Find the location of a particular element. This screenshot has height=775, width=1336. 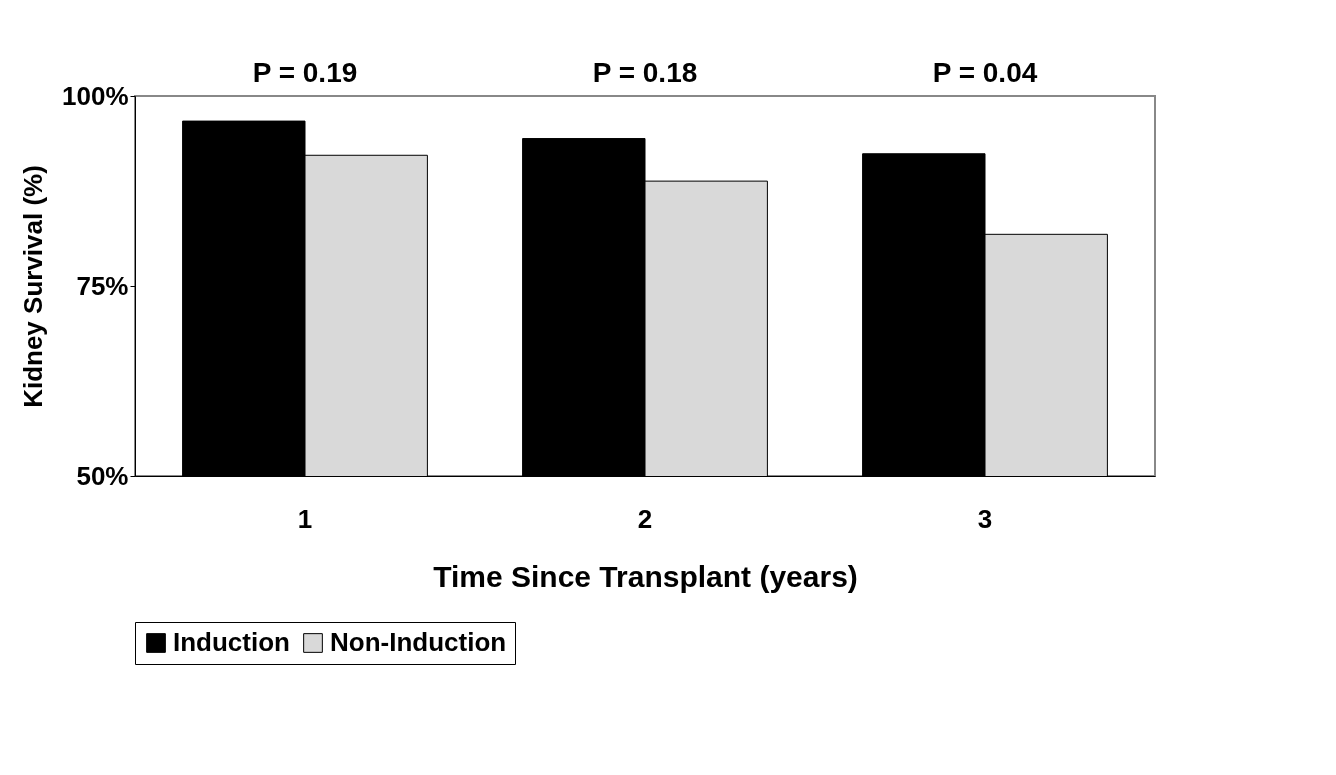

text: P = 0.19 is located at coordinates (305, 72).